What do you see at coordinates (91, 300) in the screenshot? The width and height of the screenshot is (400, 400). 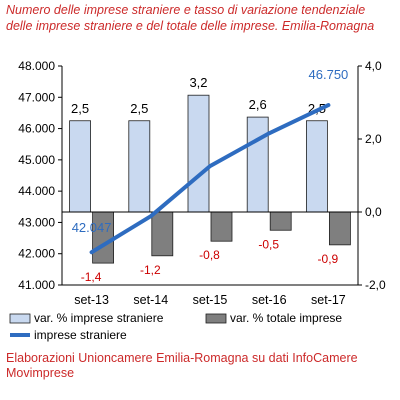 I see `x-tick-label: set-13` at bounding box center [91, 300].